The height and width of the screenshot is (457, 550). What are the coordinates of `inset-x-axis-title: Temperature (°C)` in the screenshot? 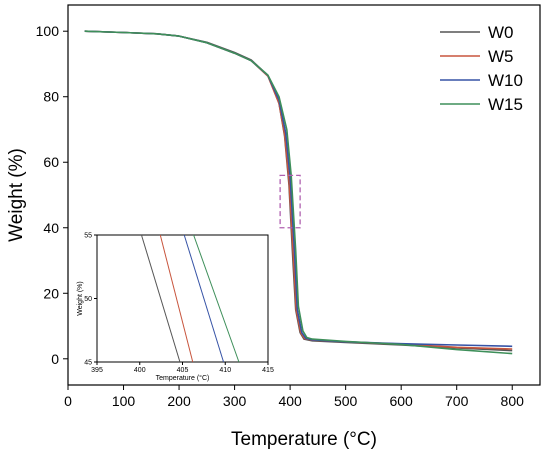 It's located at (183, 378).